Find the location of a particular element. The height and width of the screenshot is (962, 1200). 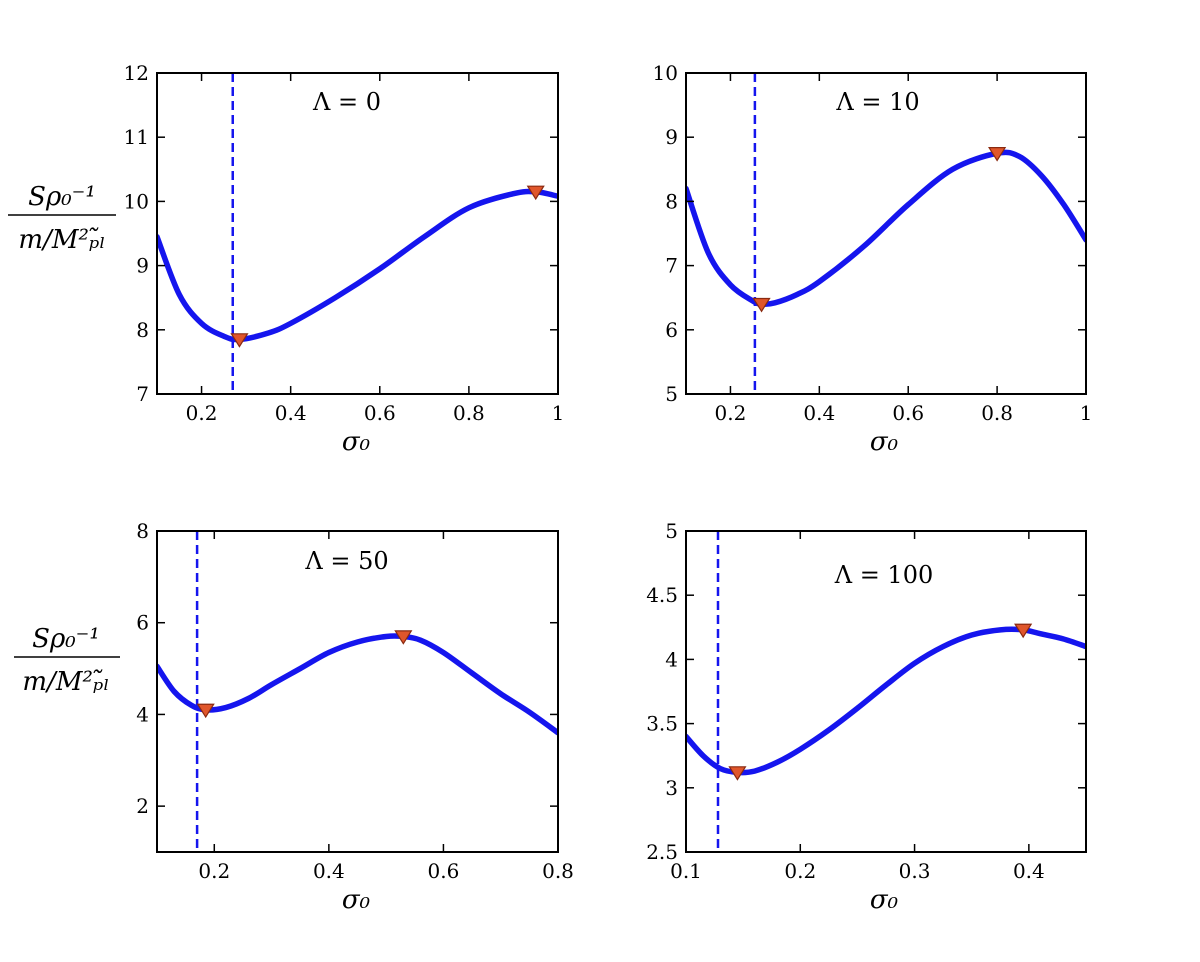

ylabel-bottom-denominator: m/M²ₚ̃ₗ is located at coordinates (65, 682).